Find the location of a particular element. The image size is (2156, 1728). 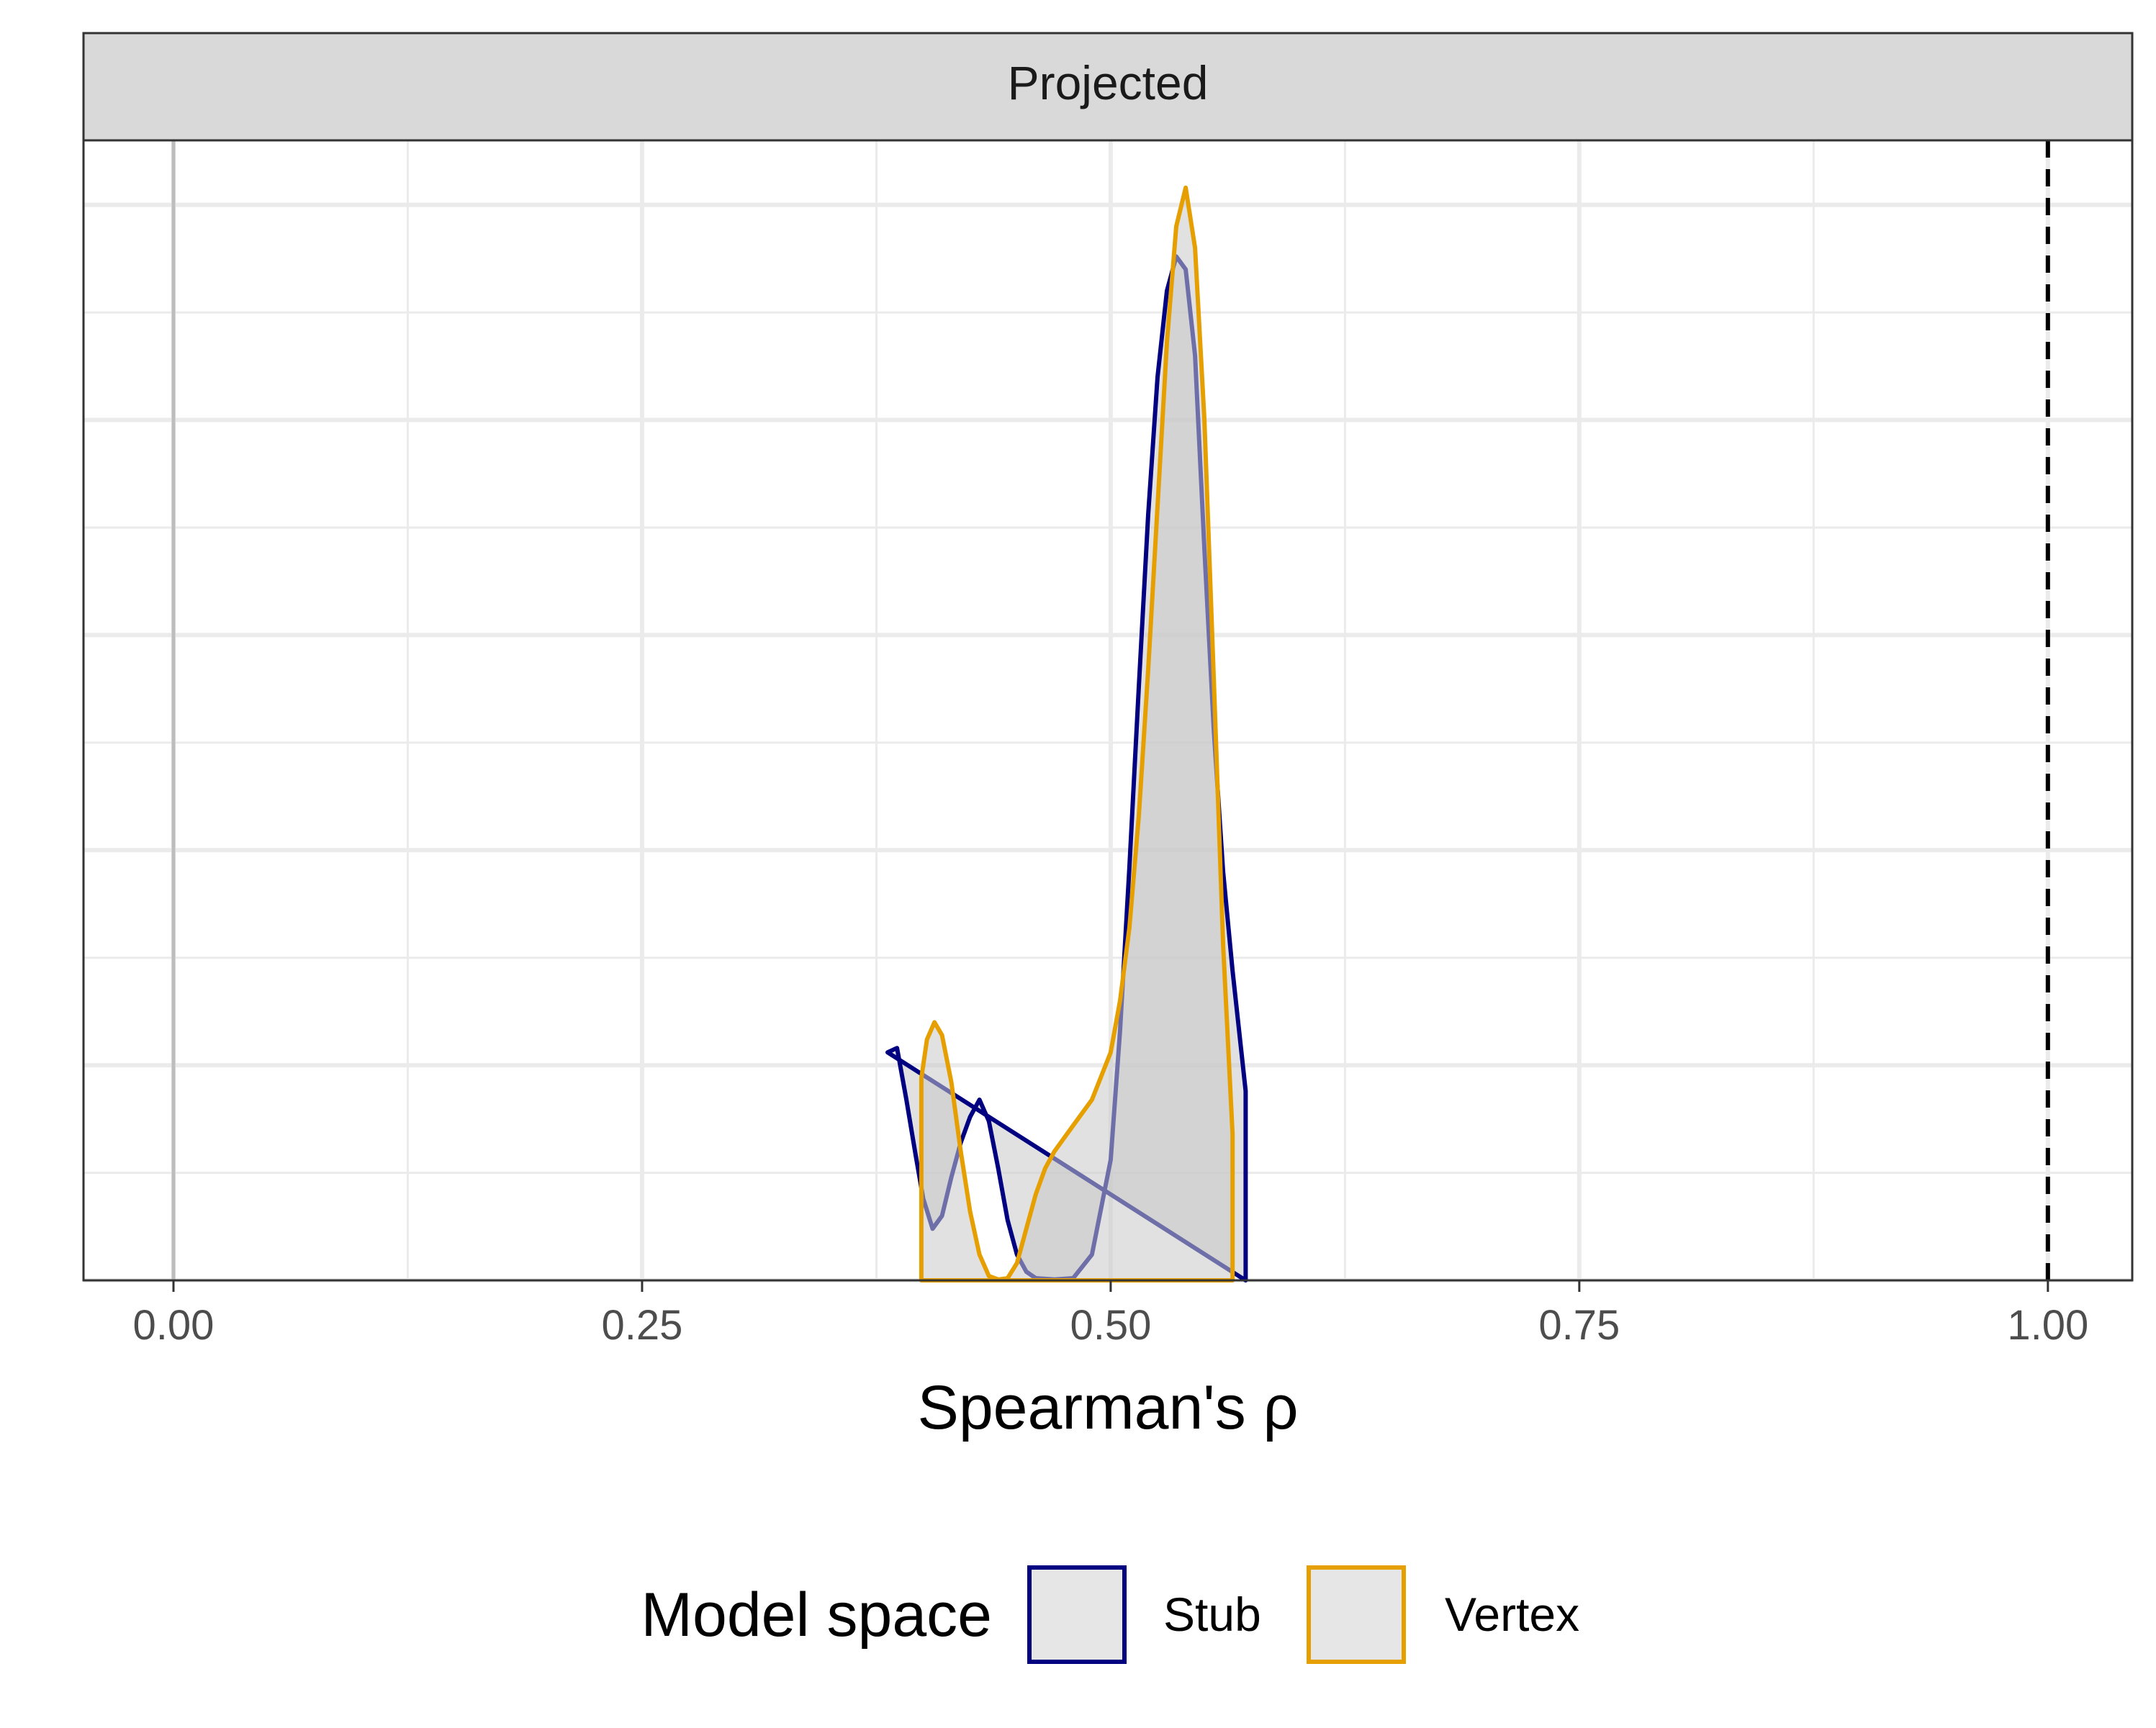

legend-label-vertex: Vertex is located at coordinates (1512, 1614).